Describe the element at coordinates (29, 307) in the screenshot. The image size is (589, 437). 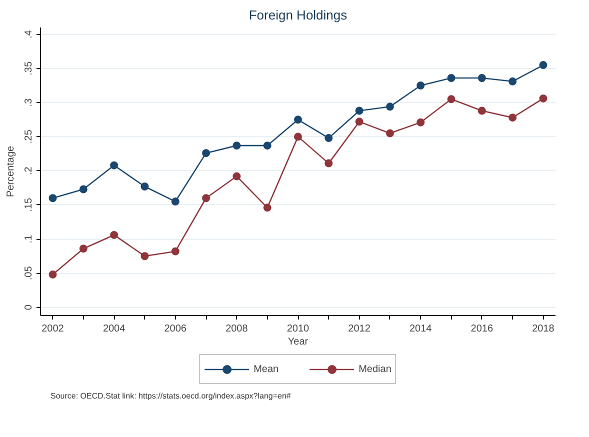
I see `y-tick-label: 0` at that location.